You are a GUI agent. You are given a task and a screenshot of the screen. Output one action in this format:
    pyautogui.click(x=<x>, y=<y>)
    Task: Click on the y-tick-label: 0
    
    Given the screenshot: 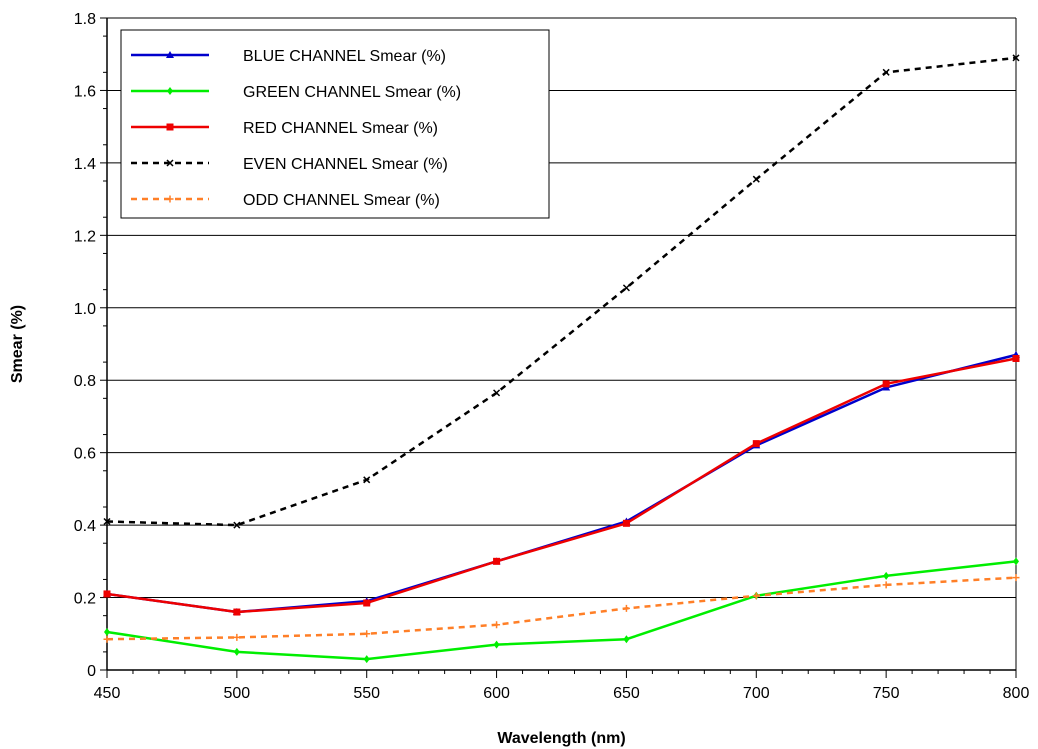 What is the action you would take?
    pyautogui.click(x=91, y=671)
    